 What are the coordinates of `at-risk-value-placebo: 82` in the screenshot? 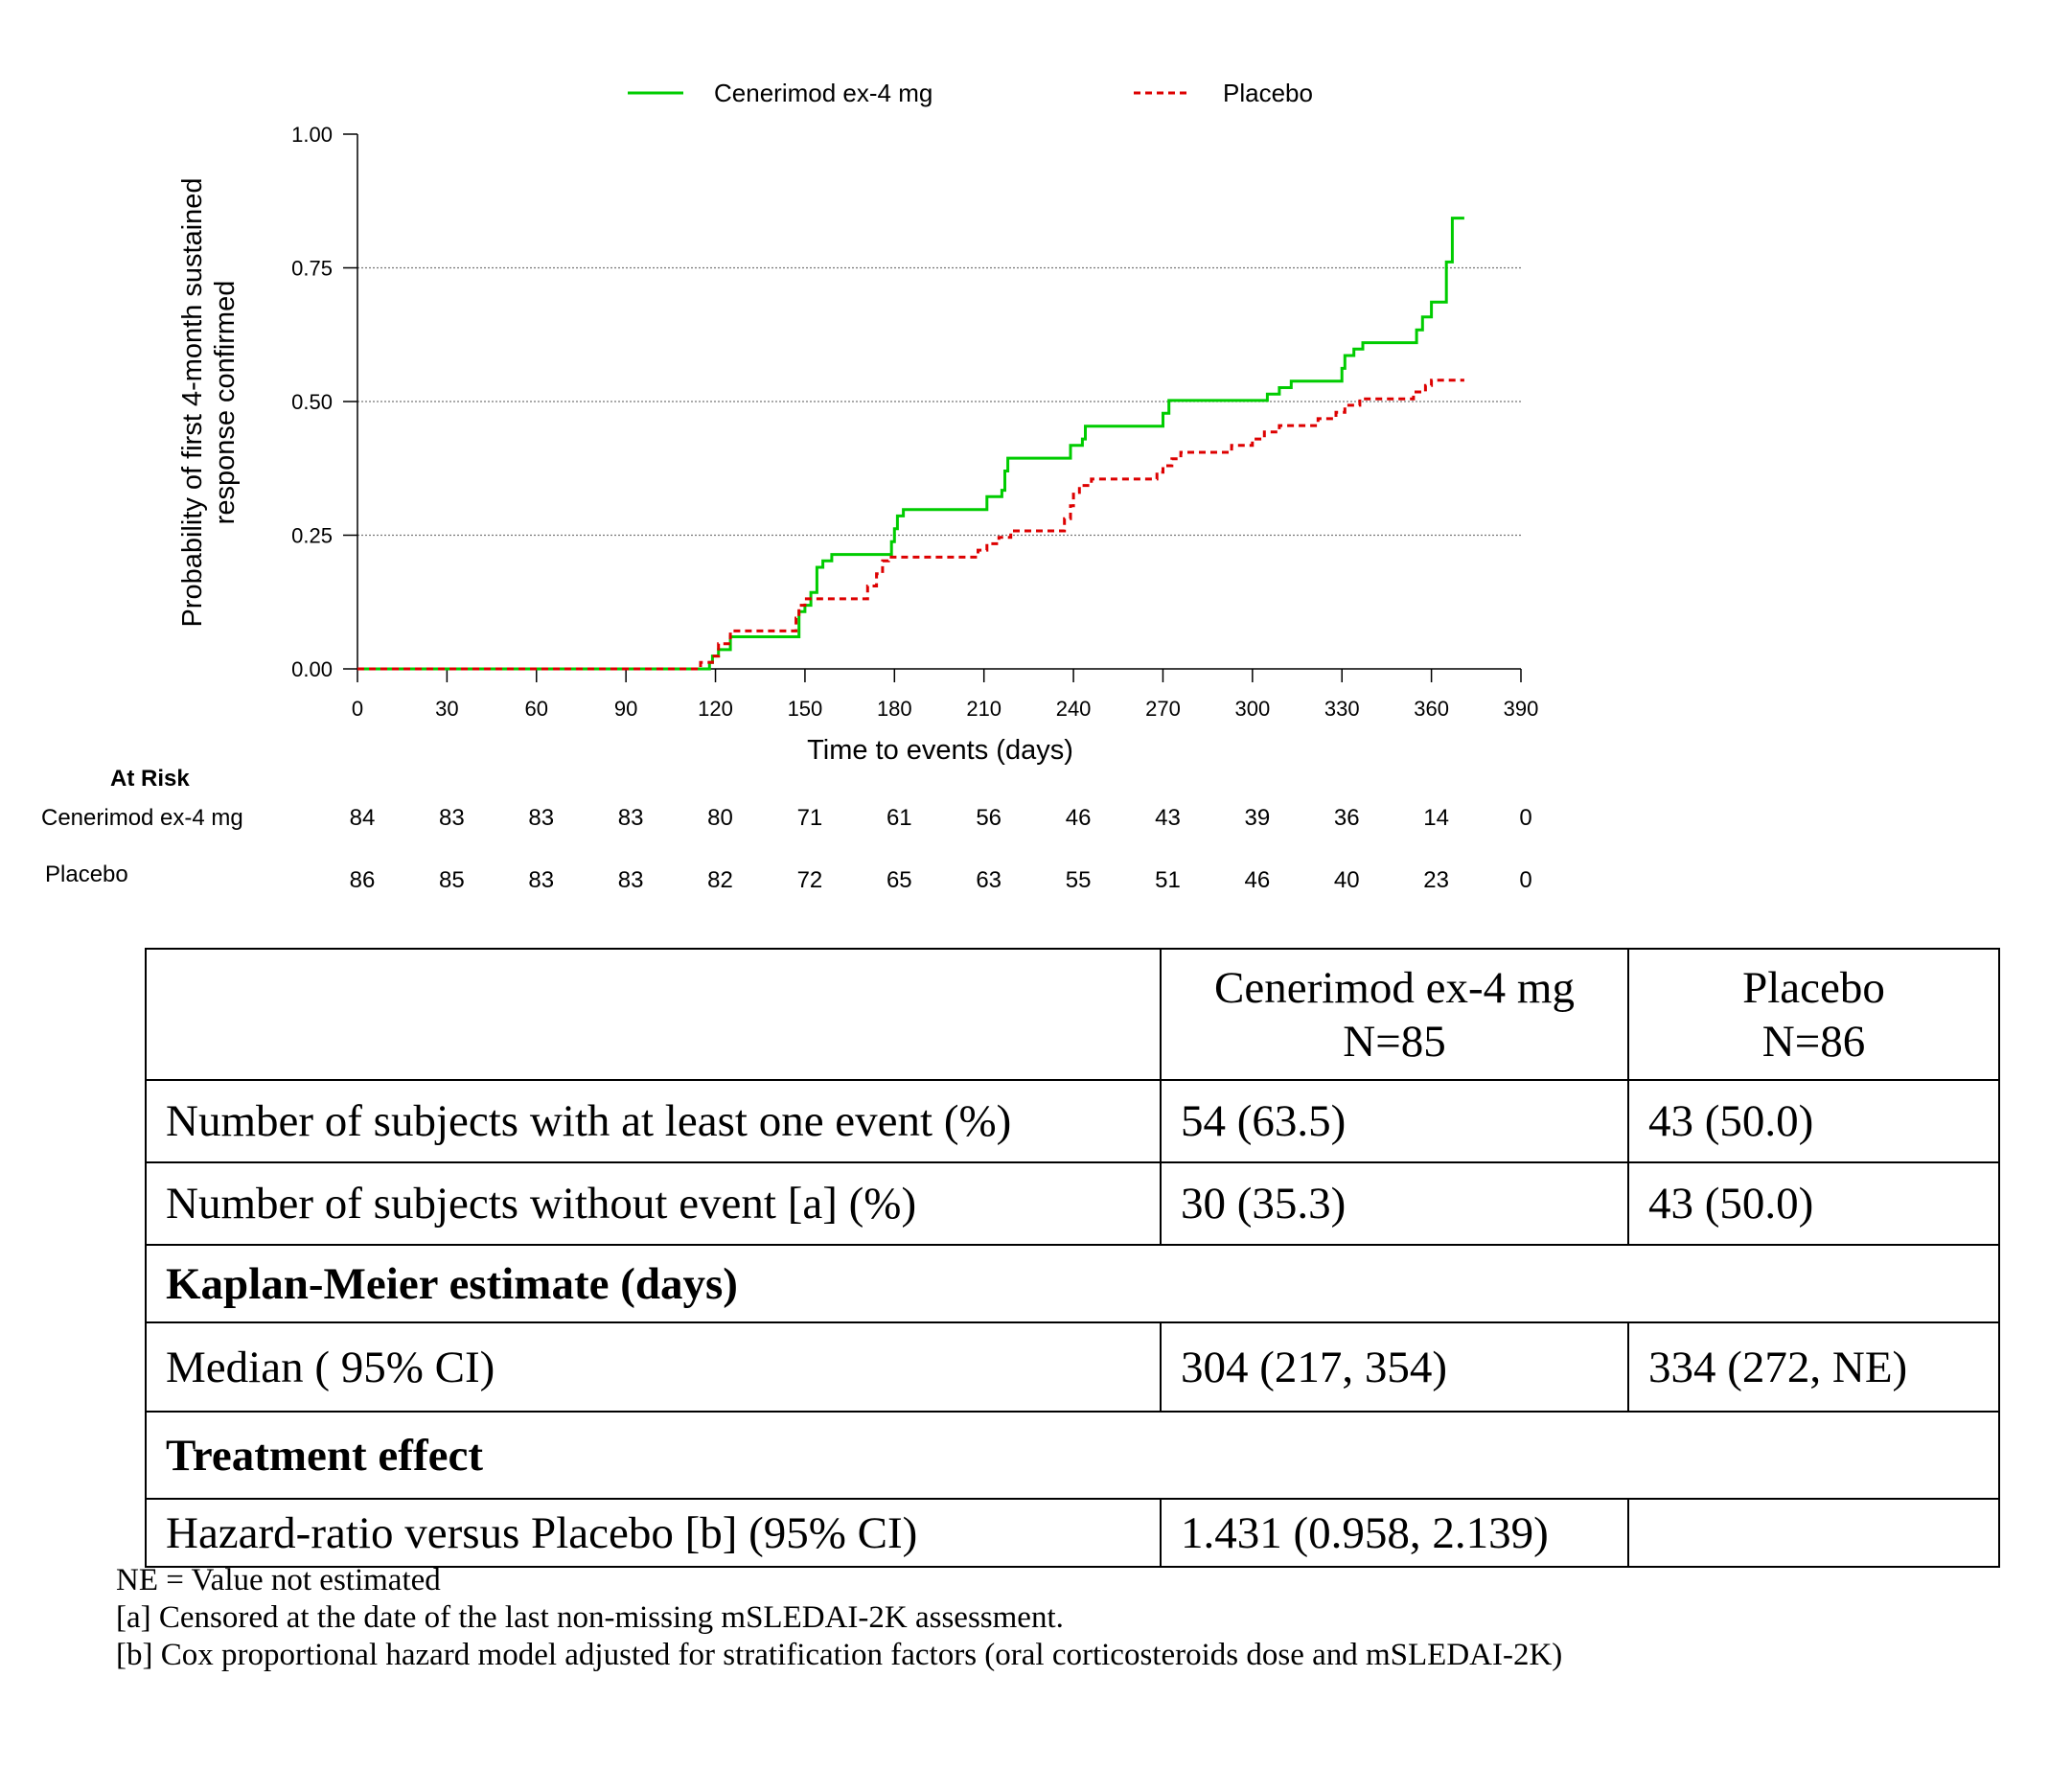 It's located at (720, 880).